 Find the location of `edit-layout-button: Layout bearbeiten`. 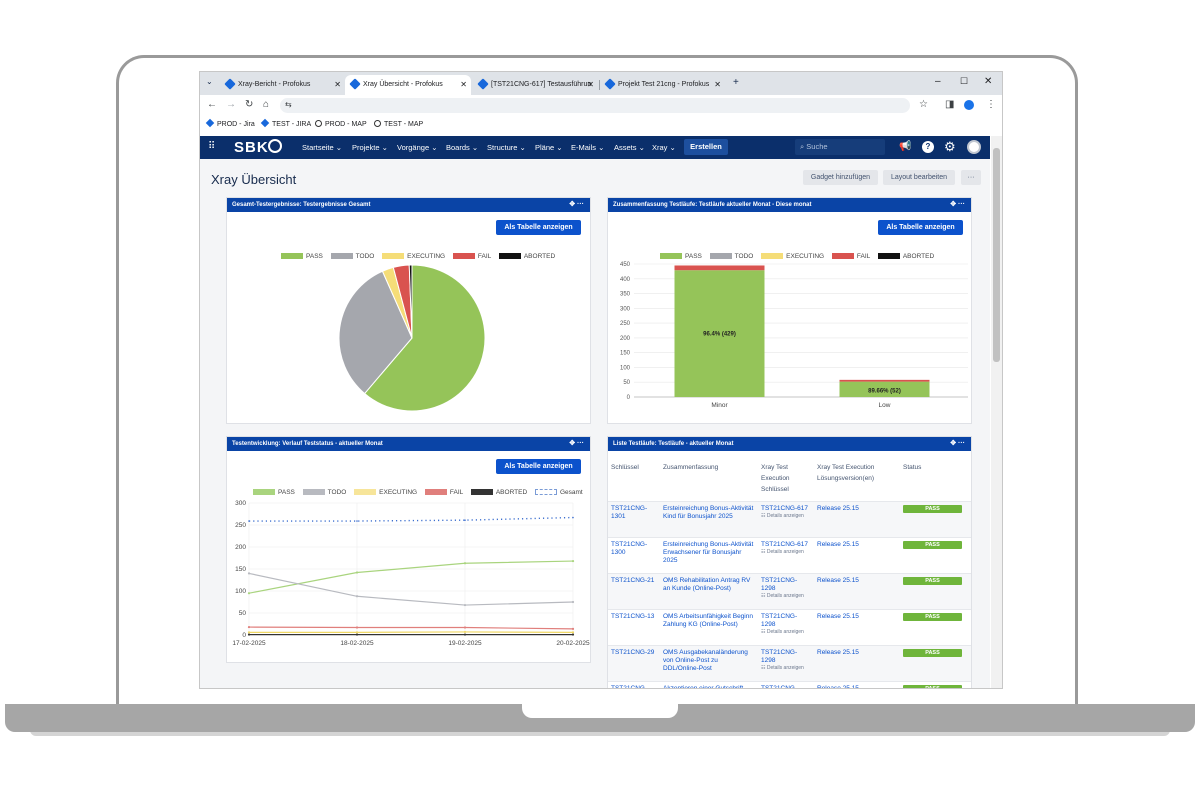

edit-layout-button: Layout bearbeiten is located at coordinates (919, 177).